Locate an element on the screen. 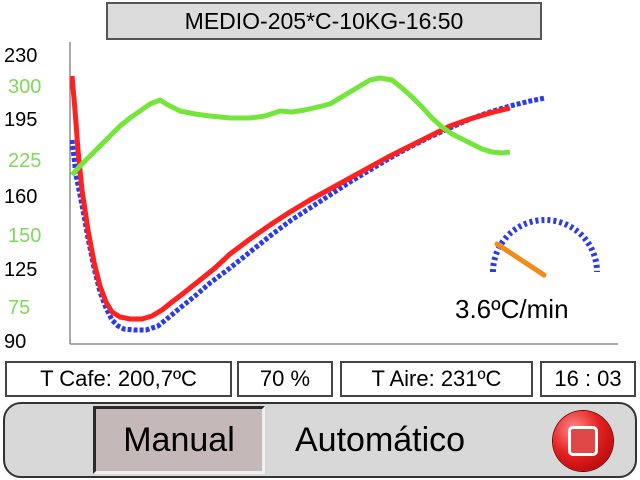 The image size is (640, 480). air-temp-readout: T Aire: 231ºC is located at coordinates (436, 379).